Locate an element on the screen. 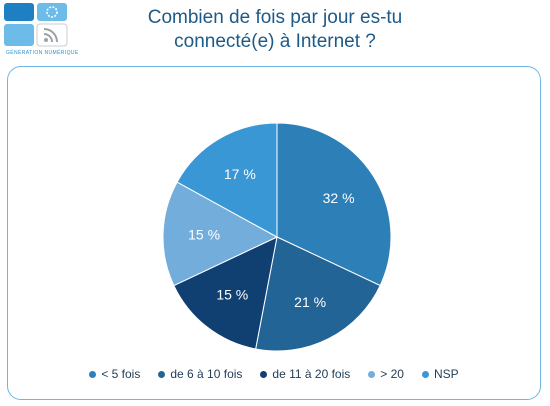 Image resolution: width=550 pixels, height=406 pixels. legend-label-2: de 6 à 10 fois is located at coordinates (206, 374).